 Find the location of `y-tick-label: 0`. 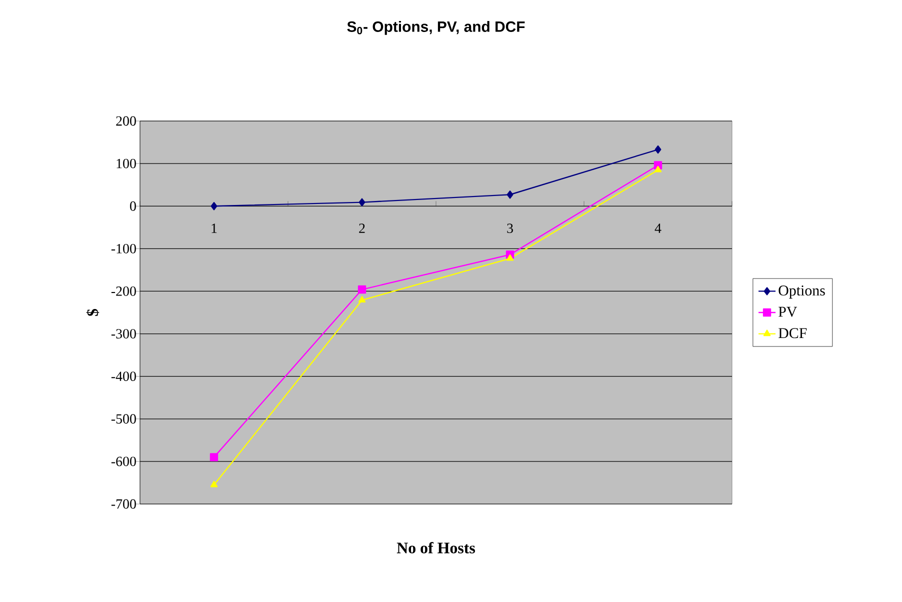

y-tick-label: 0 is located at coordinates (133, 206).